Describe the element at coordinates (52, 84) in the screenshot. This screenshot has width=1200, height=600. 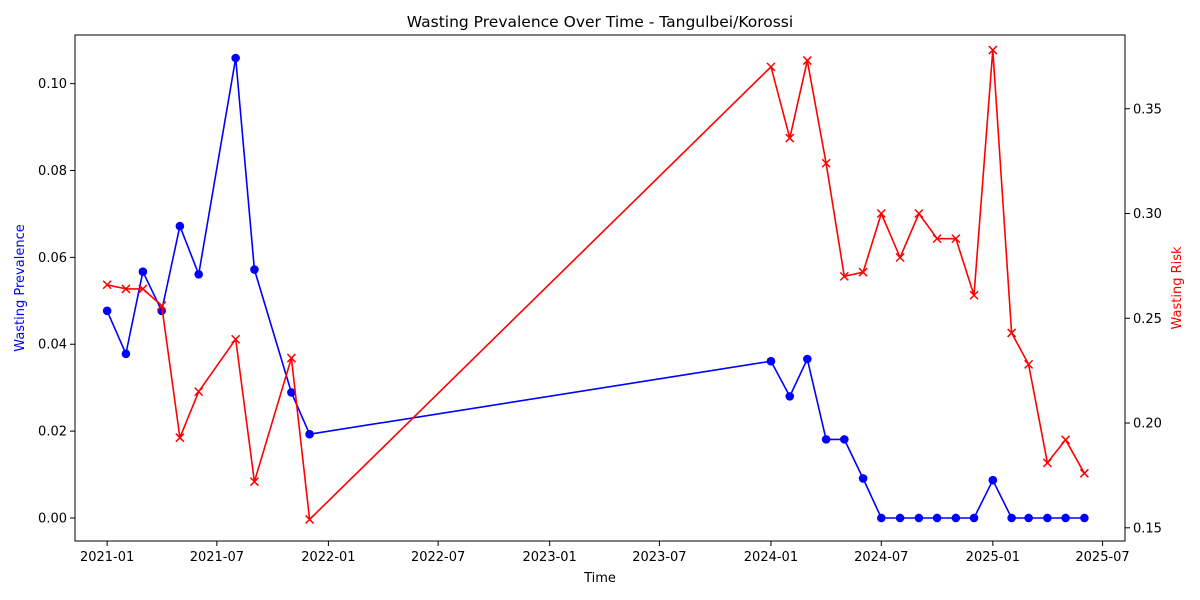
I see `y-left-tick-label: 0.10` at that location.